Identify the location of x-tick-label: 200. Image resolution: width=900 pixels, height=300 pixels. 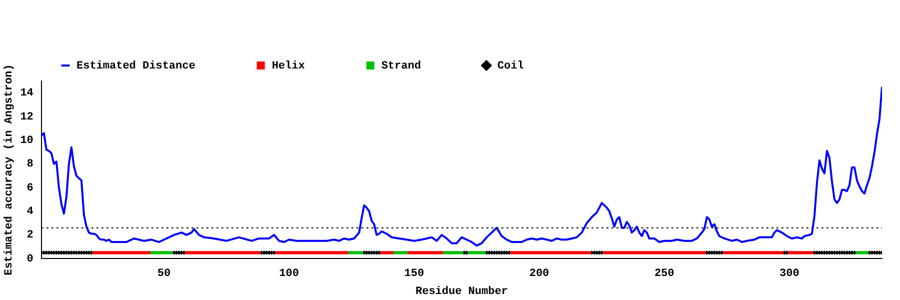
(539, 274).